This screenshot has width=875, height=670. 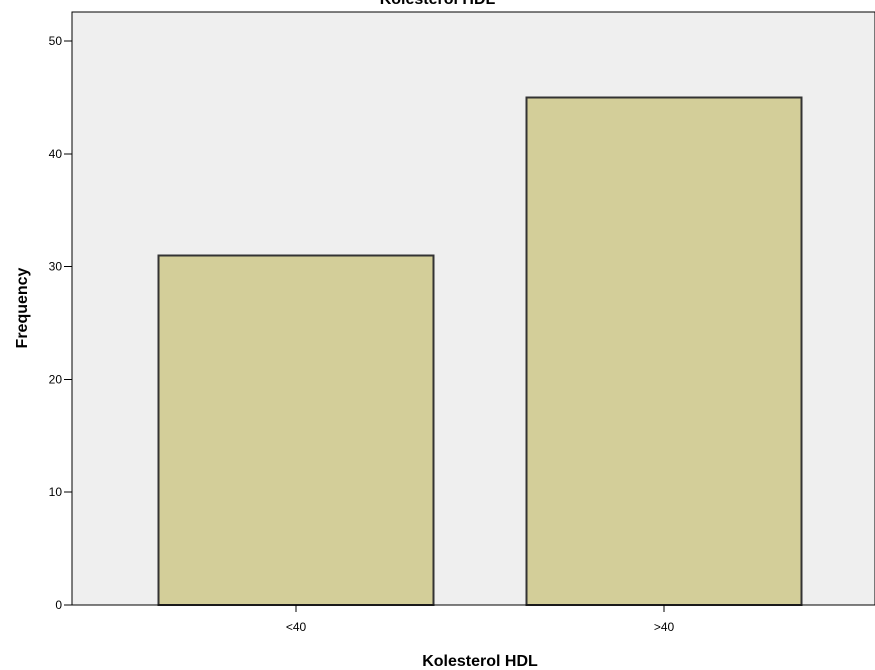 I want to click on y-tick-label: 20, so click(x=56, y=379).